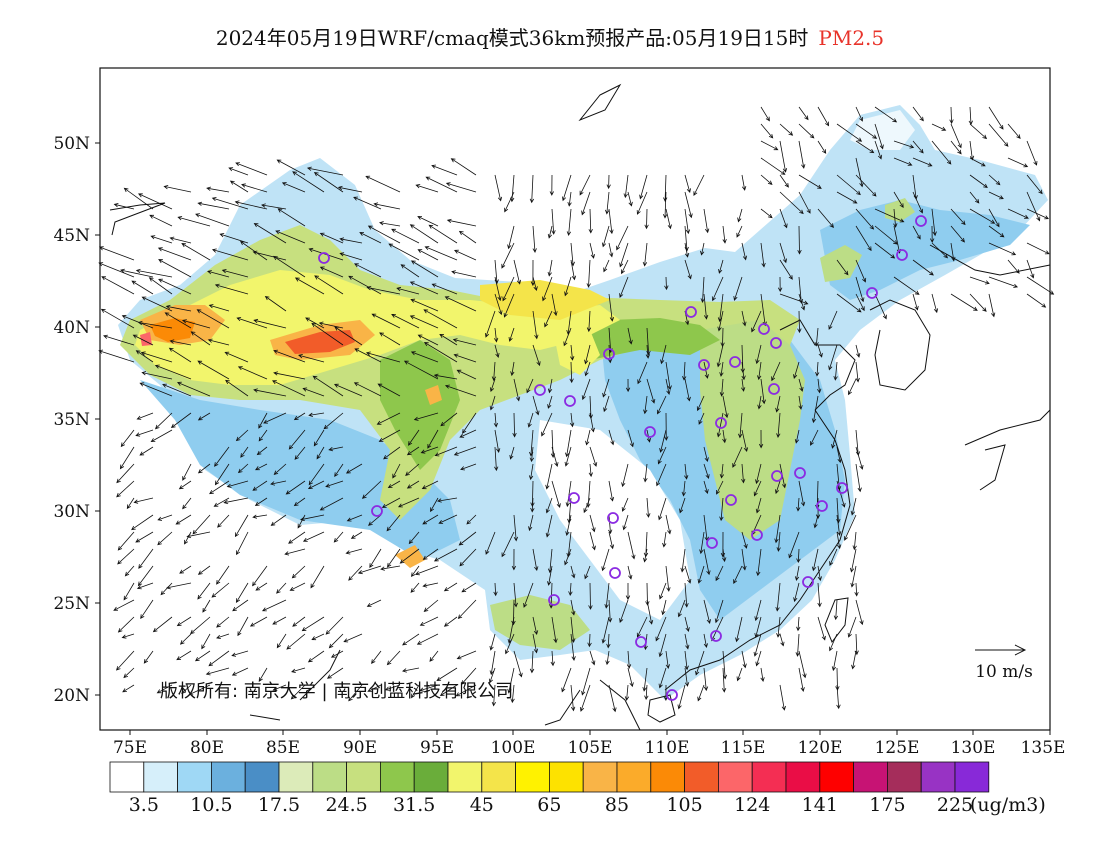  I want to click on lon-label: 125E, so click(897, 748).